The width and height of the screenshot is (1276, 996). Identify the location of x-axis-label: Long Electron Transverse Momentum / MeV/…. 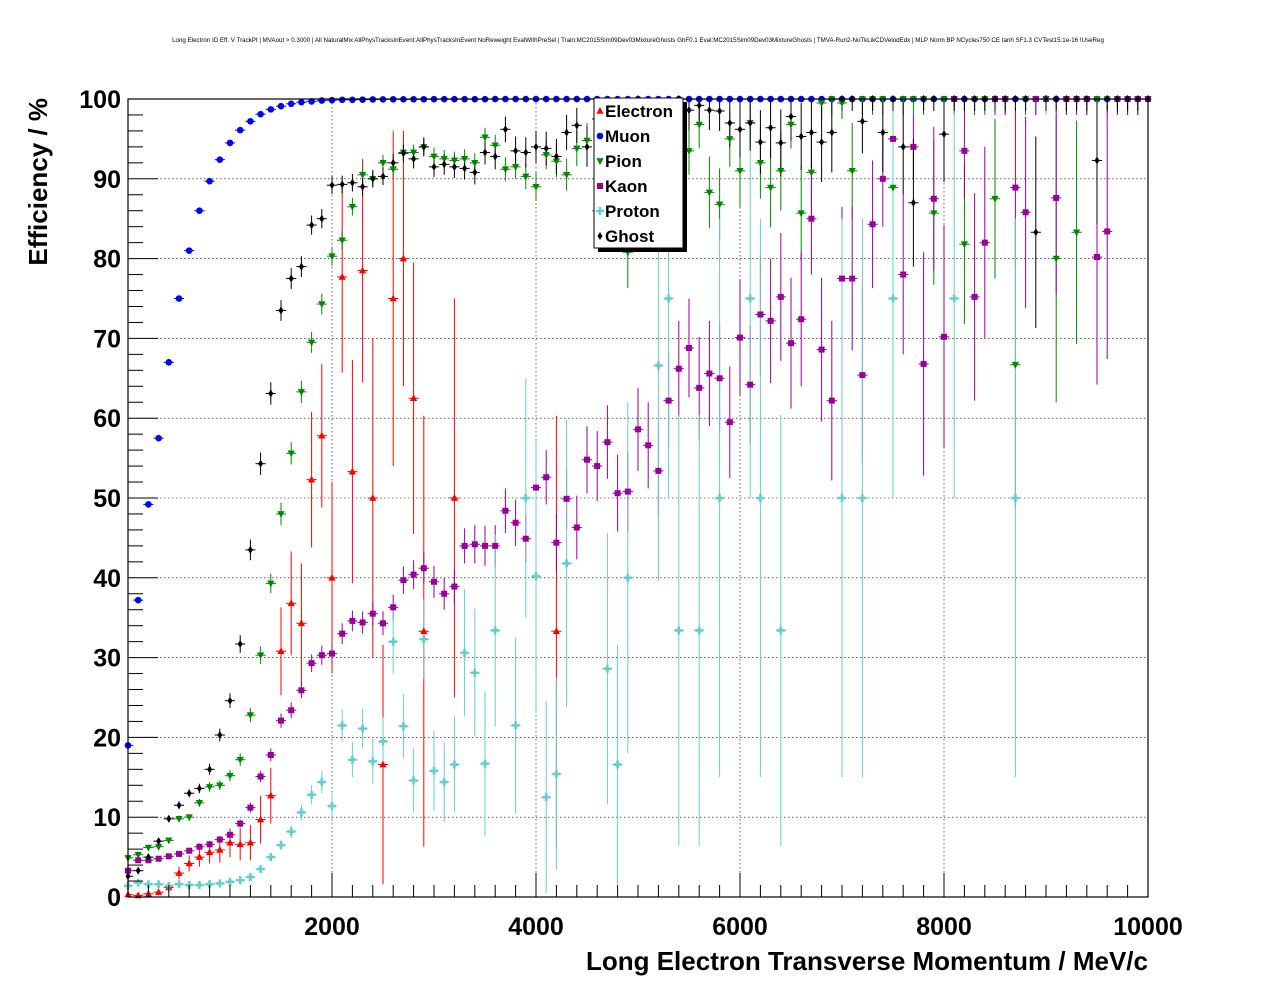
(867, 961).